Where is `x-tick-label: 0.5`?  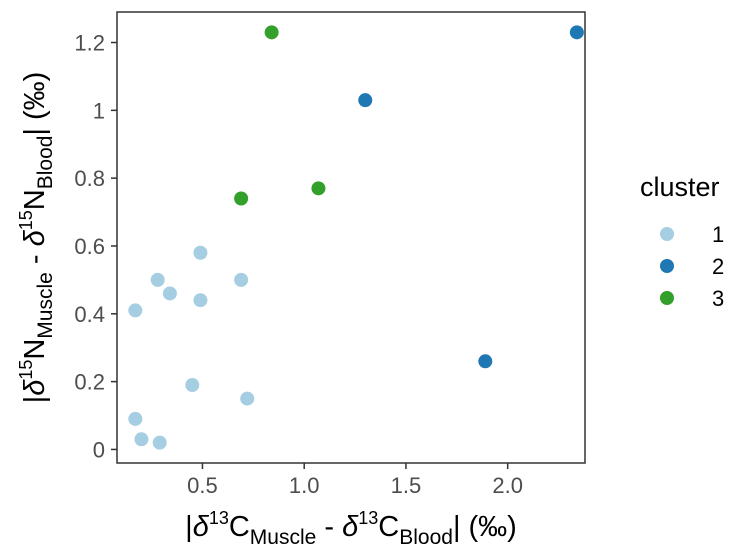 x-tick-label: 0.5 is located at coordinates (202, 485).